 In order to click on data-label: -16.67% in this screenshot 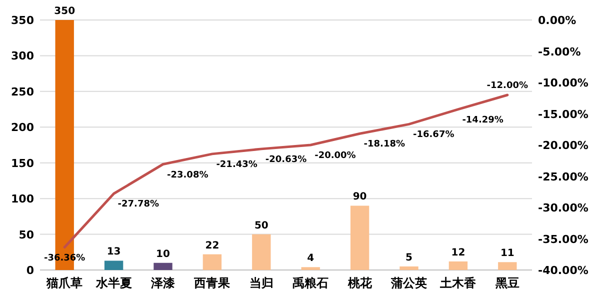, I will do `click(433, 135)`.